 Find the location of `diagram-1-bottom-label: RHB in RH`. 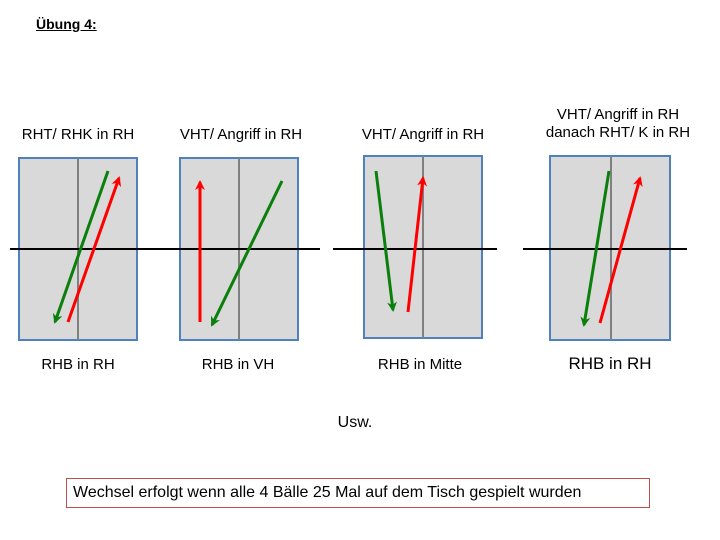

diagram-1-bottom-label: RHB in RH is located at coordinates (78, 364).